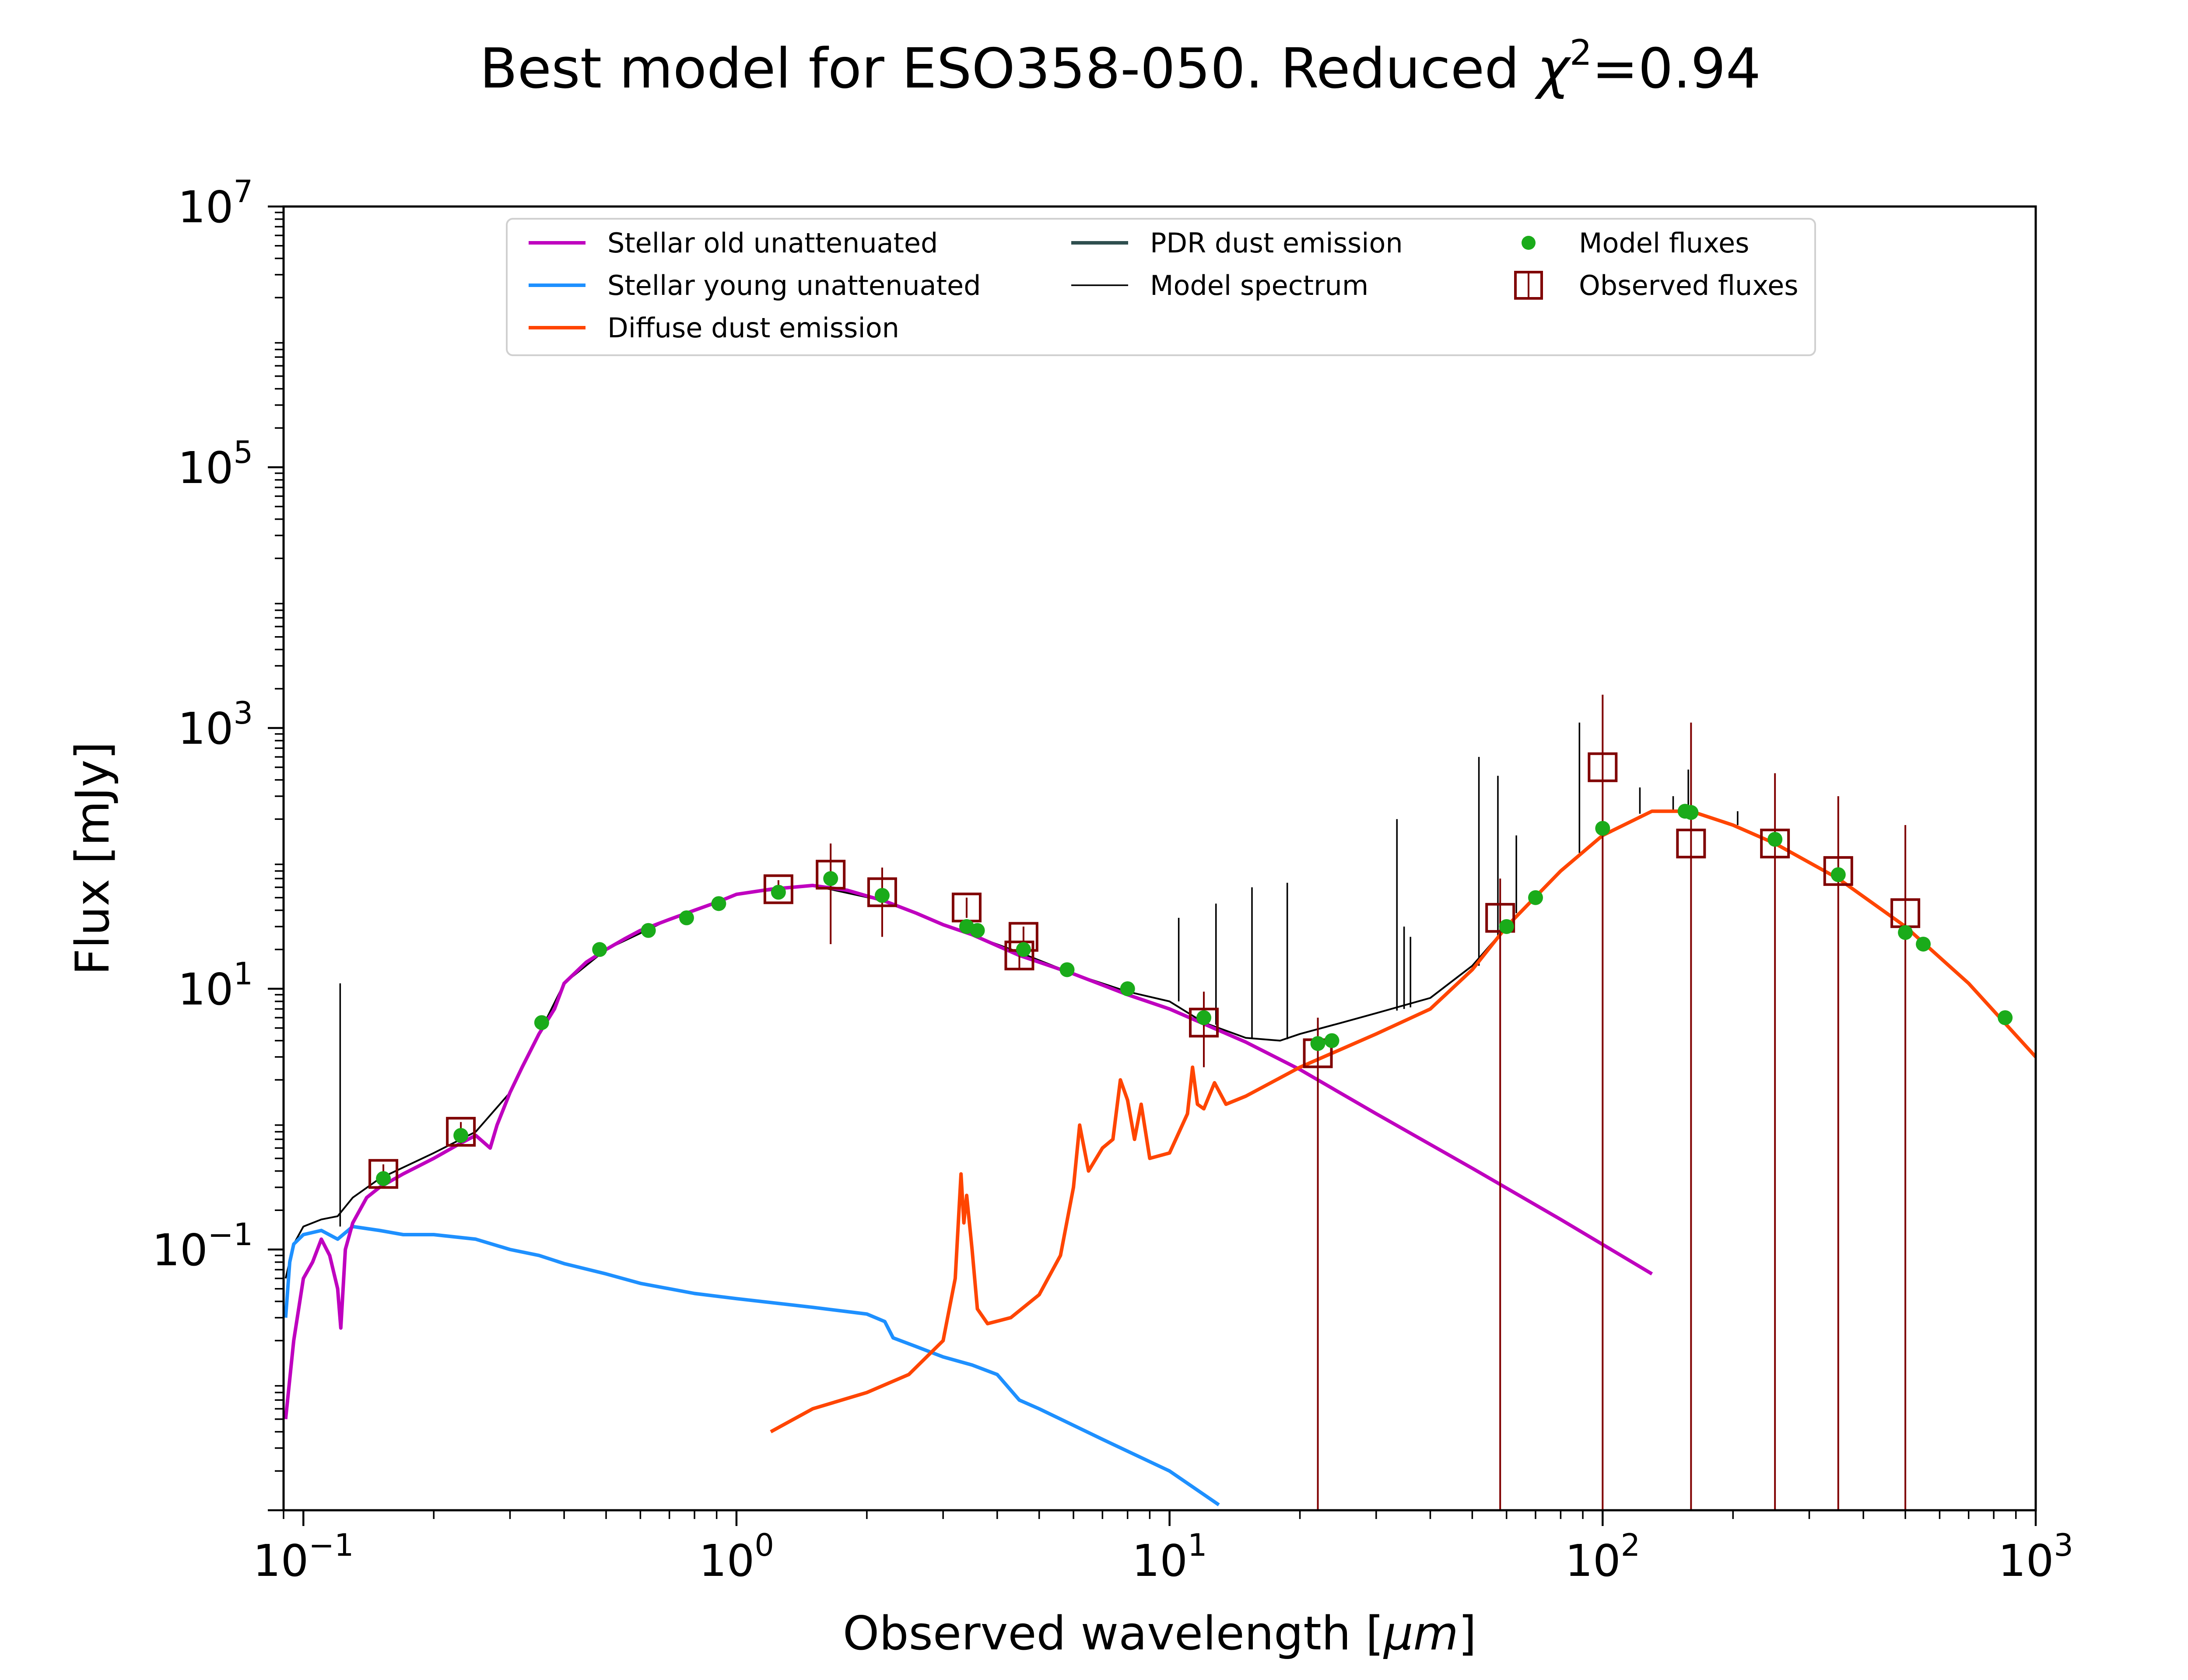 This screenshot has width=2188, height=1680. I want to click on legend-box, so click(1161, 287).